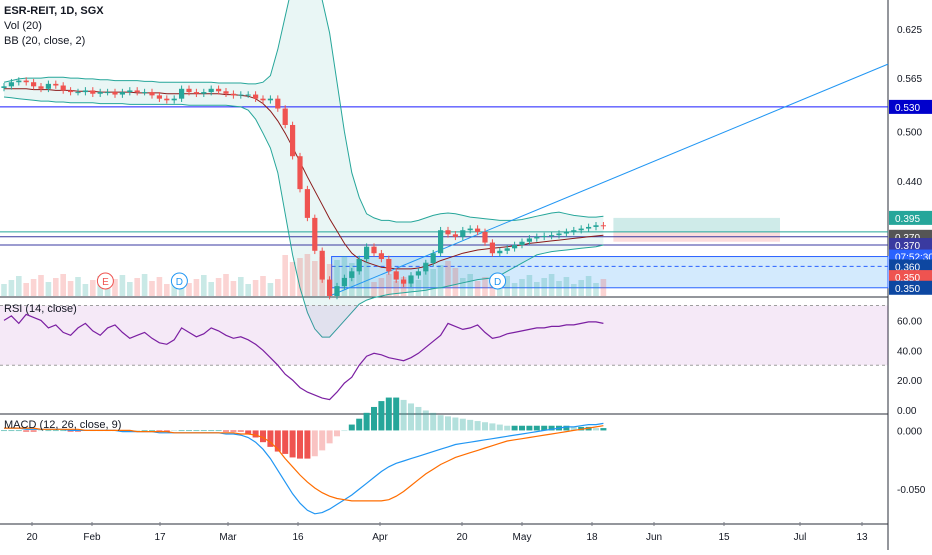  What do you see at coordinates (40, 309) in the screenshot?
I see `rsi-title: RSI (14, close)` at bounding box center [40, 309].